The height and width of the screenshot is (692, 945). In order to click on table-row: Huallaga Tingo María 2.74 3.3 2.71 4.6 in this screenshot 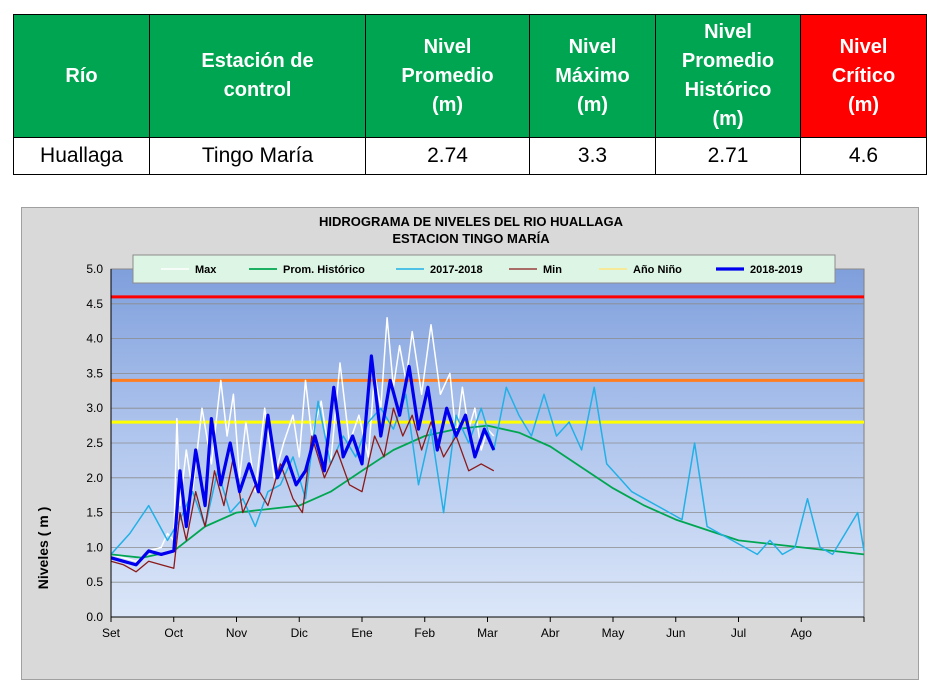, I will do `click(470, 156)`.